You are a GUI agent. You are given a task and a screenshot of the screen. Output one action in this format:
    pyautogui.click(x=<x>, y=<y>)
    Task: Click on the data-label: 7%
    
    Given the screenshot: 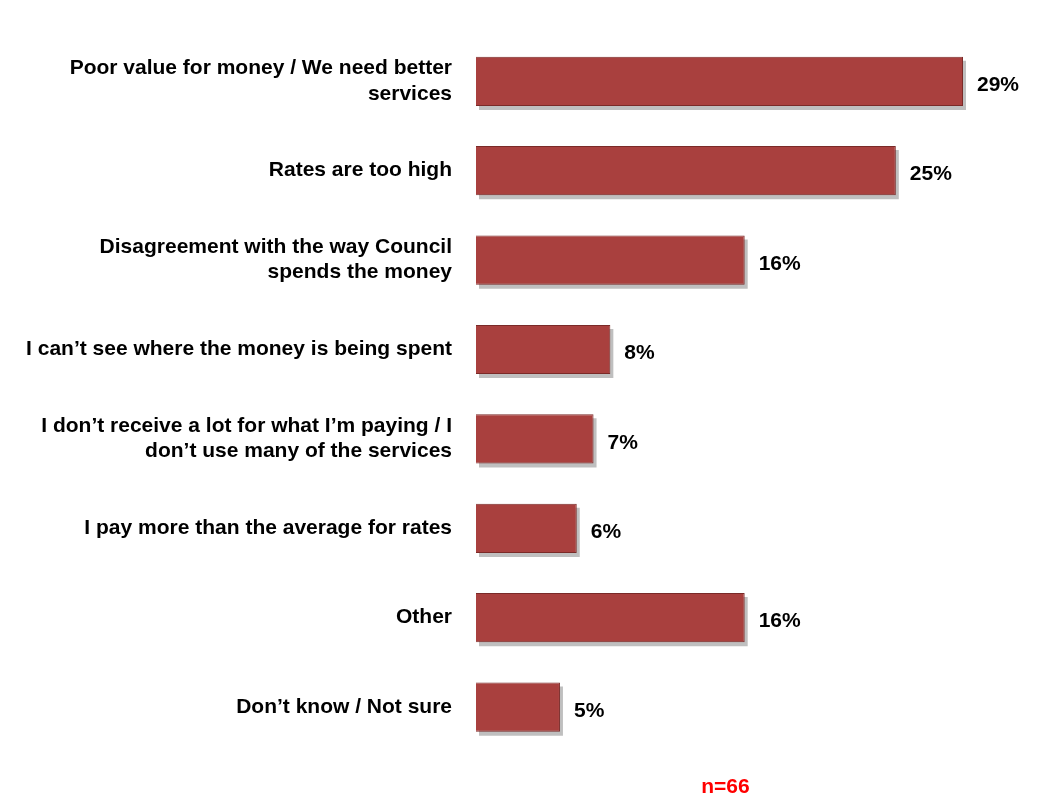 What is the action you would take?
    pyautogui.click(x=623, y=441)
    